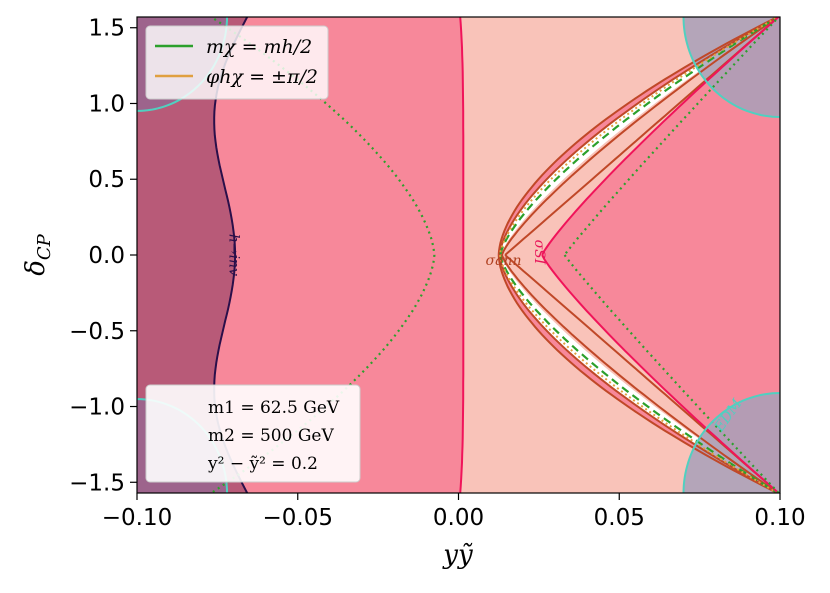 Image resolution: width=830 pixels, height=593 pixels. I want to click on x-tick-label: 0.05, so click(619, 518).